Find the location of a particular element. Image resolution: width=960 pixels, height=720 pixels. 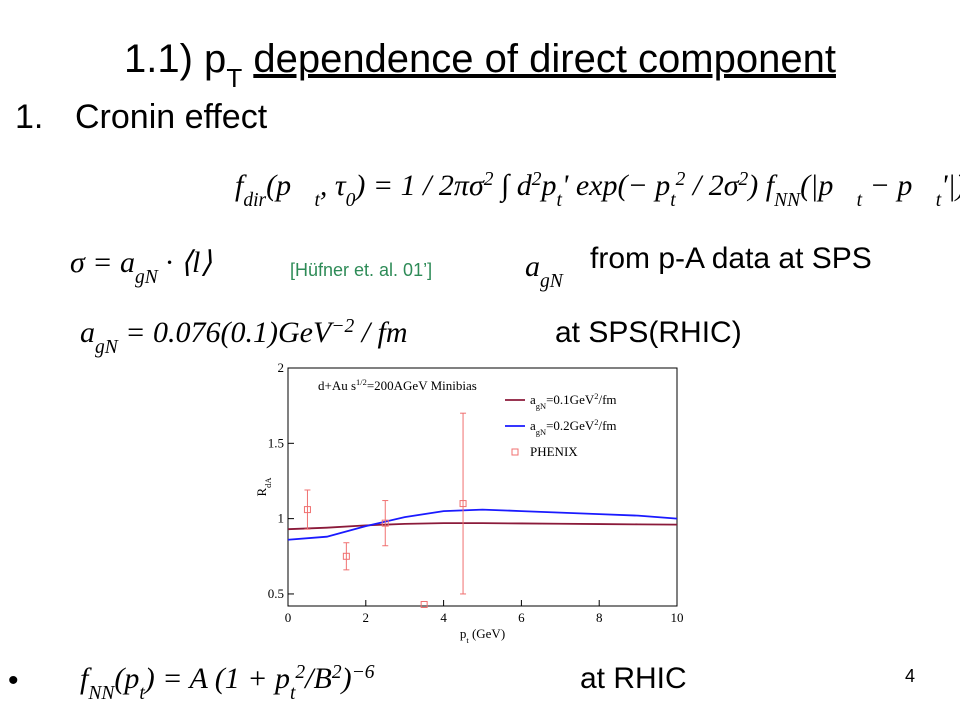

text-run: − p⃗ is located at coordinates (899, 185).